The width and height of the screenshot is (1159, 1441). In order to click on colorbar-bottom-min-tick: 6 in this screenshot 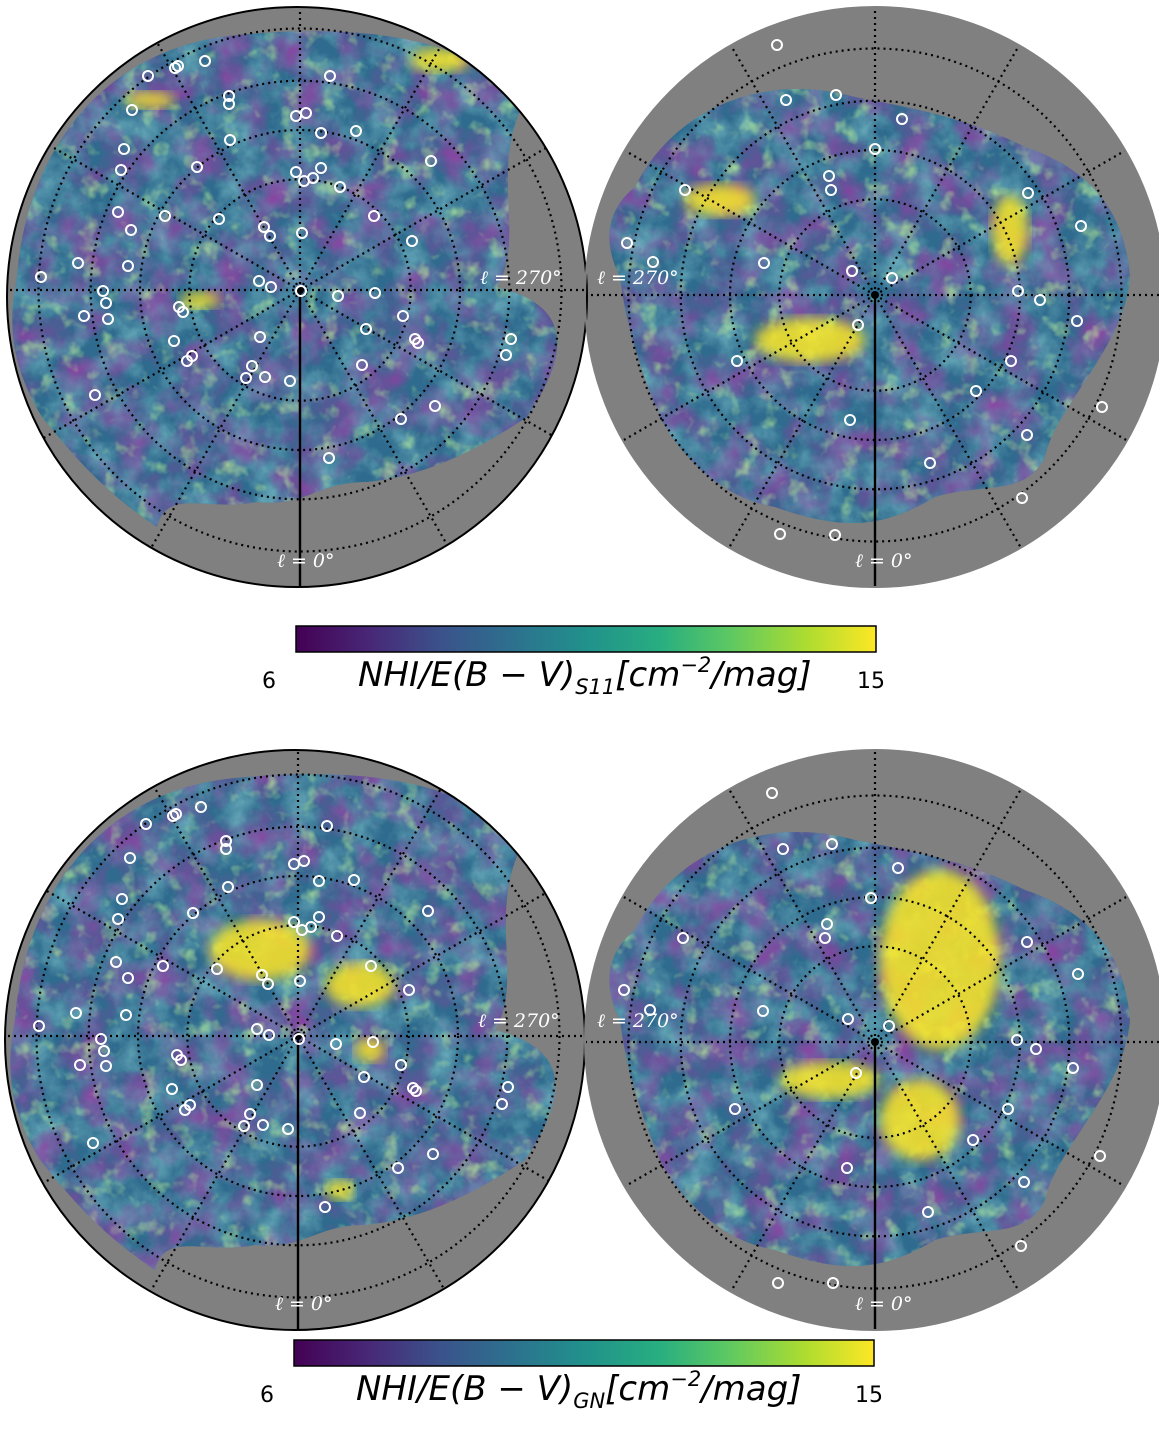, I will do `click(267, 1395)`.